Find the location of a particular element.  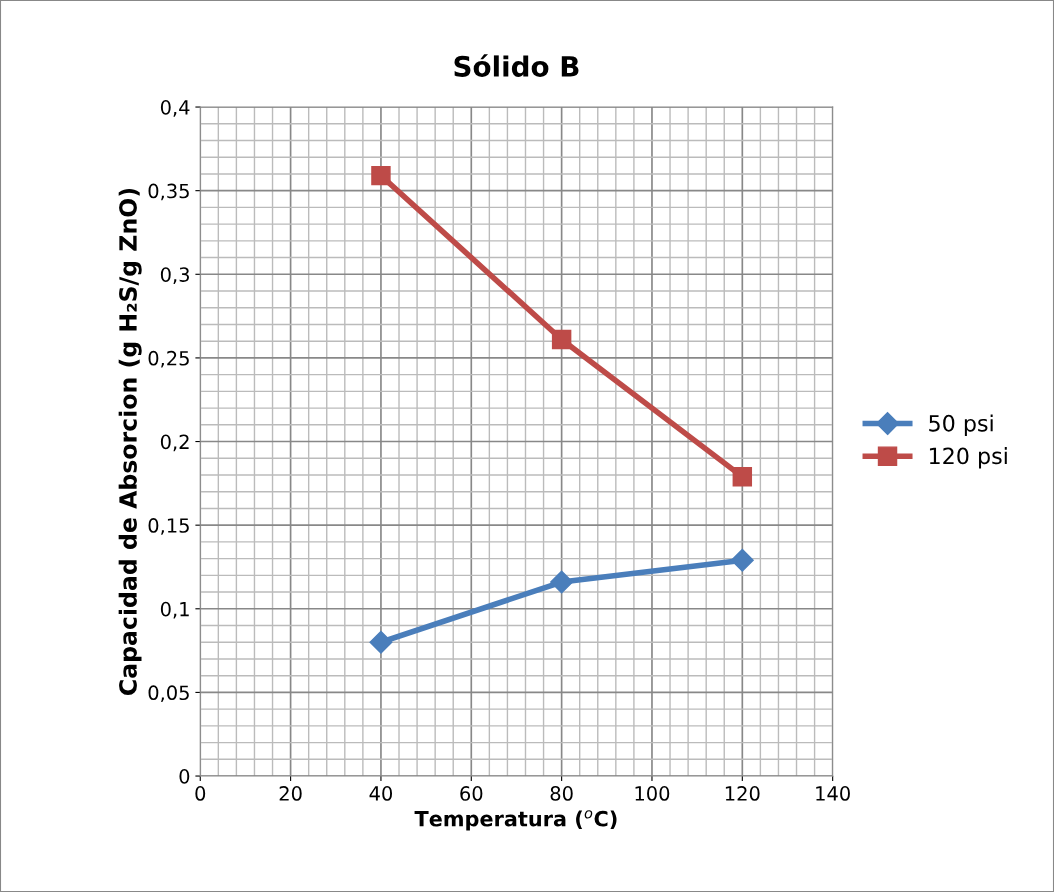

y-tick-label: 0,2 is located at coordinates (174, 443).